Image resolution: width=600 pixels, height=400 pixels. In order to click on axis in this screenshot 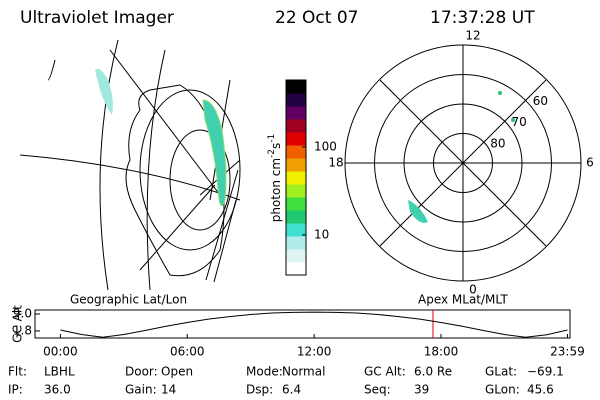, I will do `click(463, 163)`.